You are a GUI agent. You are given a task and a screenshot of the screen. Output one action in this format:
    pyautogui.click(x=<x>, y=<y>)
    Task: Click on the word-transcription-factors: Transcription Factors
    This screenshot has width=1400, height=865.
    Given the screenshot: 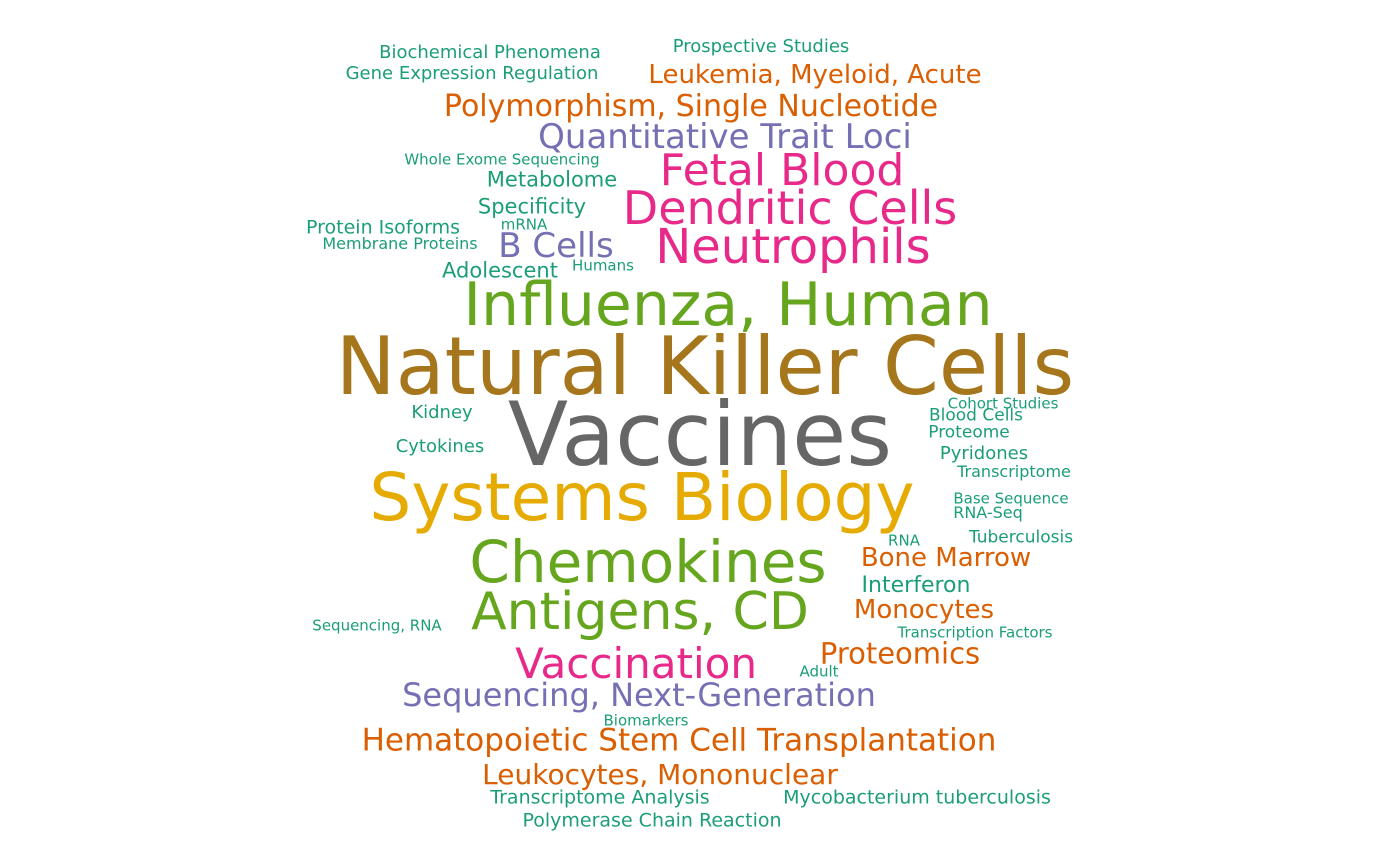 What is the action you would take?
    pyautogui.click(x=975, y=632)
    